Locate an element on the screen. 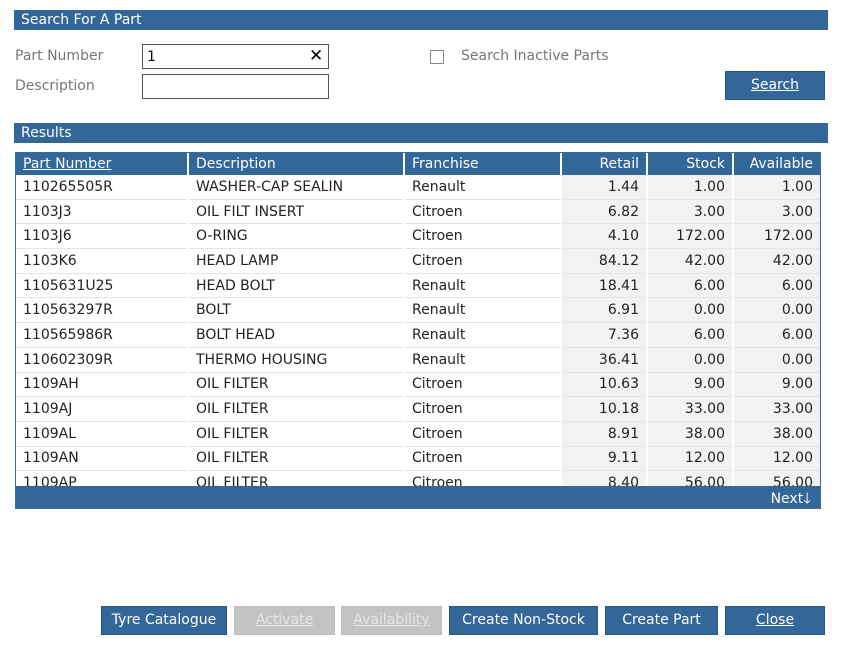 This screenshot has height=651, width=841. search-button: Search is located at coordinates (775, 85).